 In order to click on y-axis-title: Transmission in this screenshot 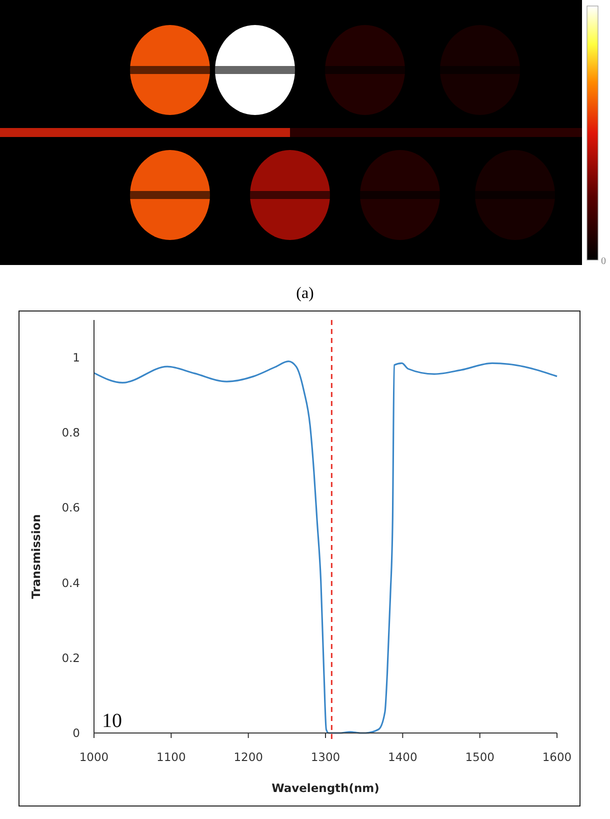, I will do `click(36, 556)`.